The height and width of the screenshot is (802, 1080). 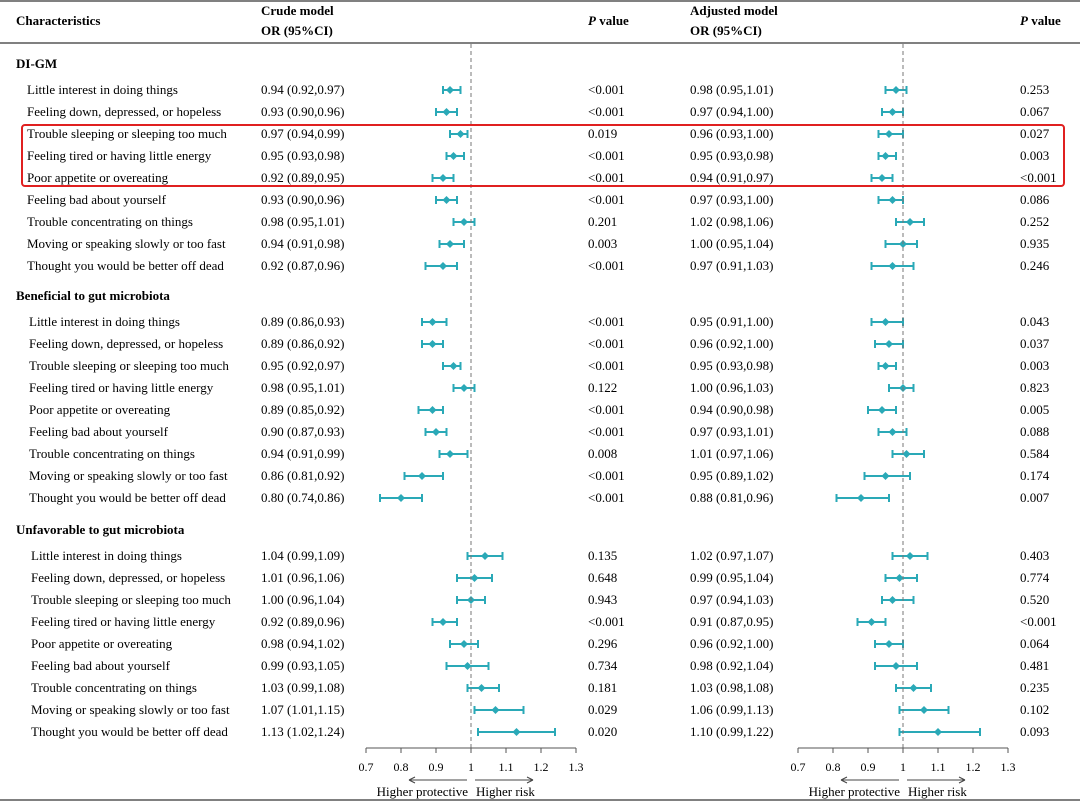 I want to click on adjusted-p-value: 0.043, so click(x=1034, y=321).